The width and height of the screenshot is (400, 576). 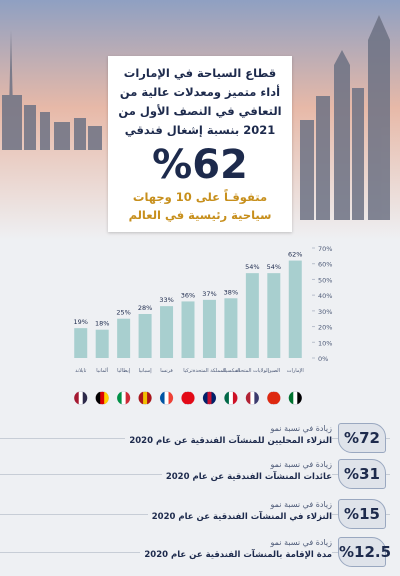 I want to click on category-label: إيطاليا, so click(x=124, y=371).